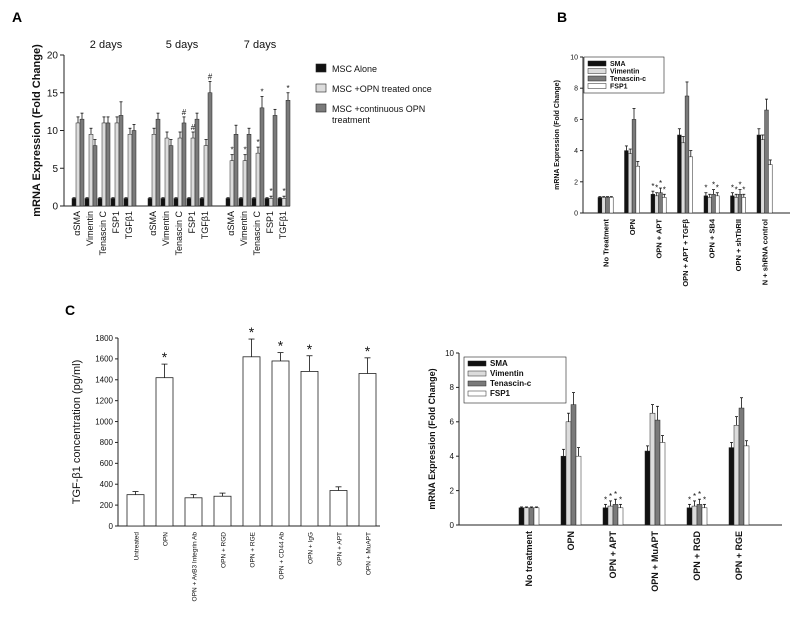  I want to click on y-axis-title: mRNA Expression (Fold Change), so click(432, 438).